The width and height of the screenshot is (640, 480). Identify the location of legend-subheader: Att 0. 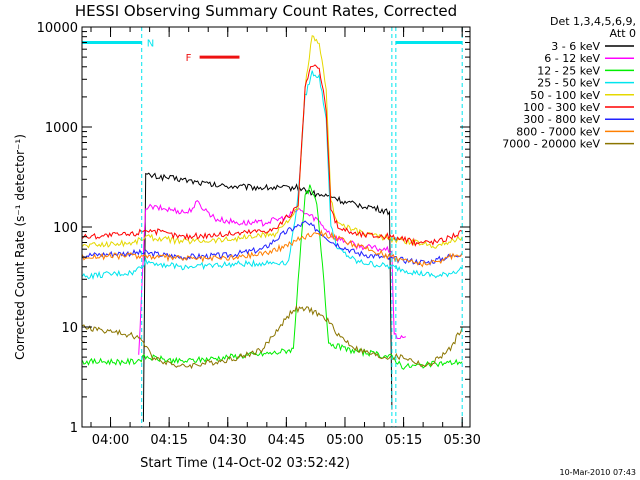
(623, 33).